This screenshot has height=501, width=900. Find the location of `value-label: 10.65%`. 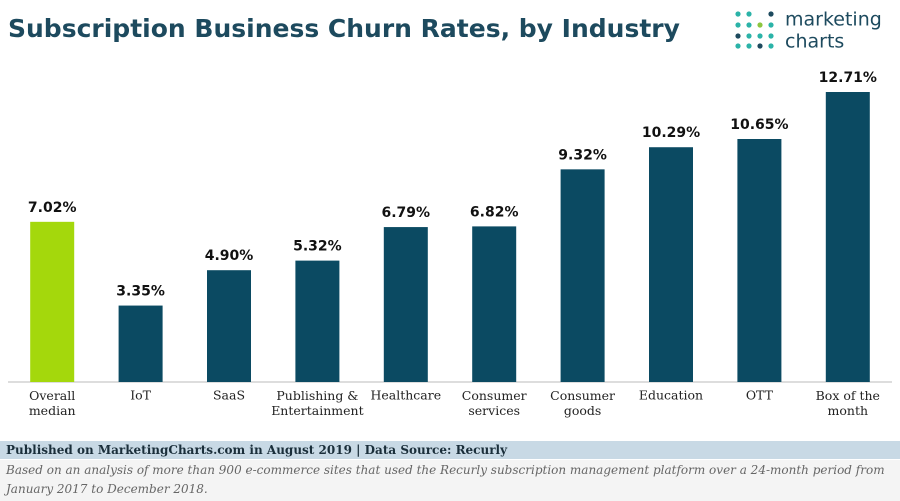

value-label: 10.65% is located at coordinates (759, 125).